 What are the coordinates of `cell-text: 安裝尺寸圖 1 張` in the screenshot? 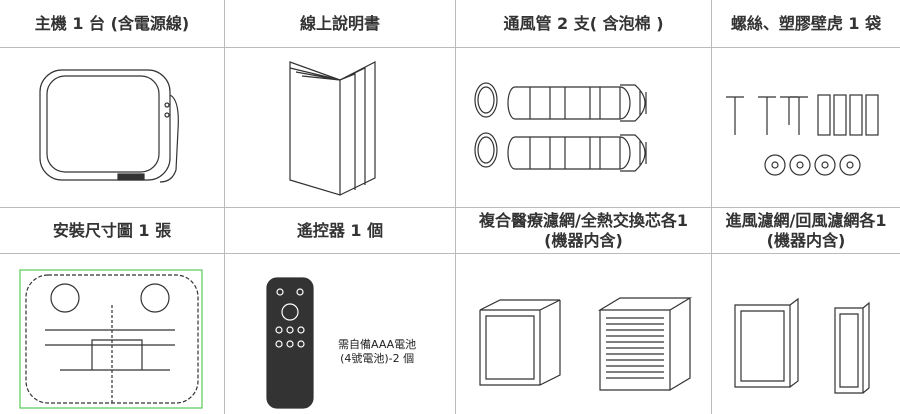 It's located at (112, 230).